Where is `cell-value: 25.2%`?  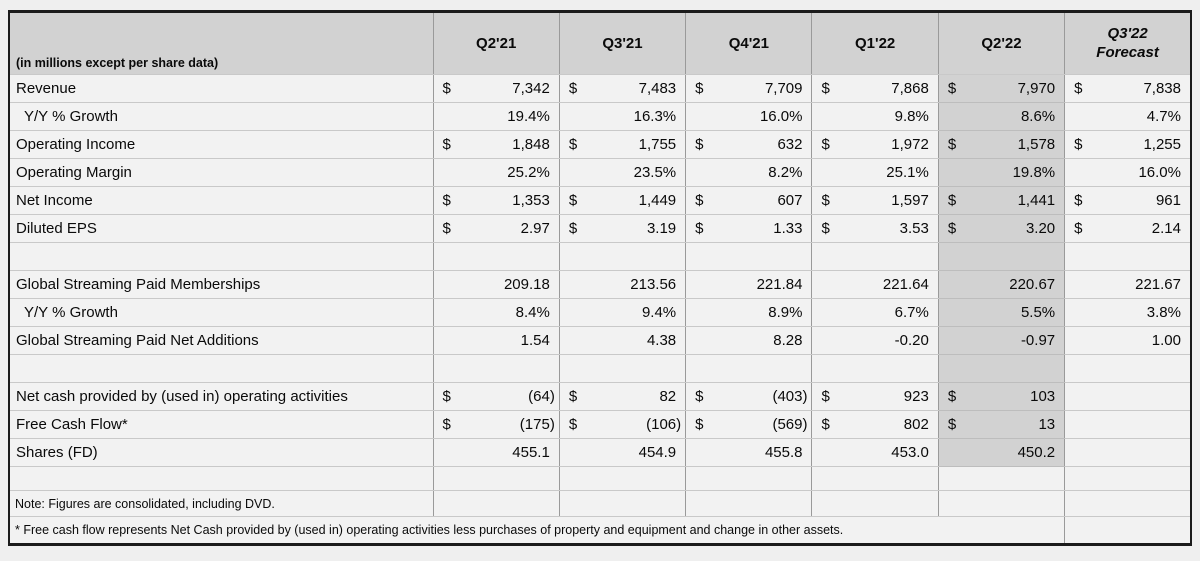 cell-value: 25.2% is located at coordinates (528, 172).